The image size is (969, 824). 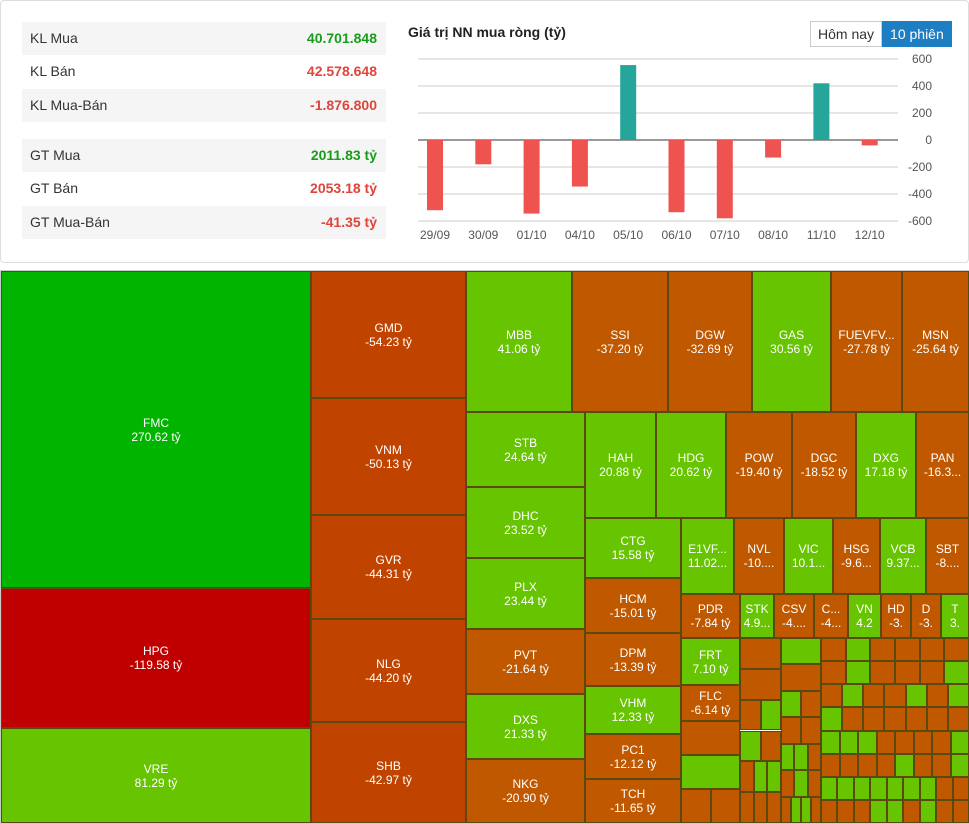 What do you see at coordinates (710, 341) in the screenshot?
I see `treemap-tile: DGW -32.69 tỷ` at bounding box center [710, 341].